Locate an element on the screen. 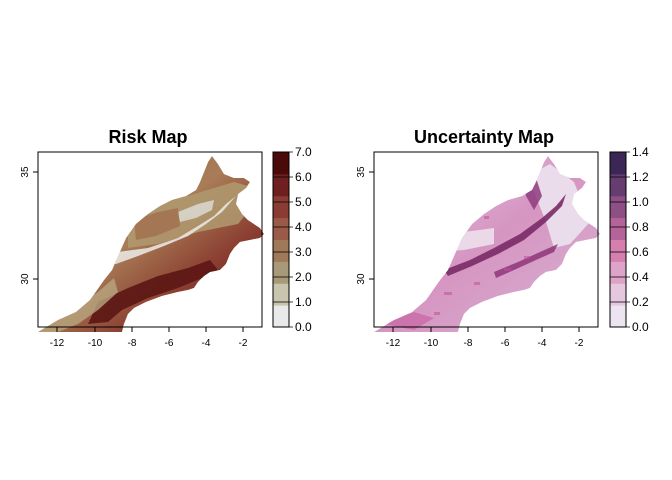 Image resolution: width=672 pixels, height=480 pixels. risk-legend: 0.0 1.0 2.0 3.0 4.0 5.0 6.0 7.0 is located at coordinates (292, 239).